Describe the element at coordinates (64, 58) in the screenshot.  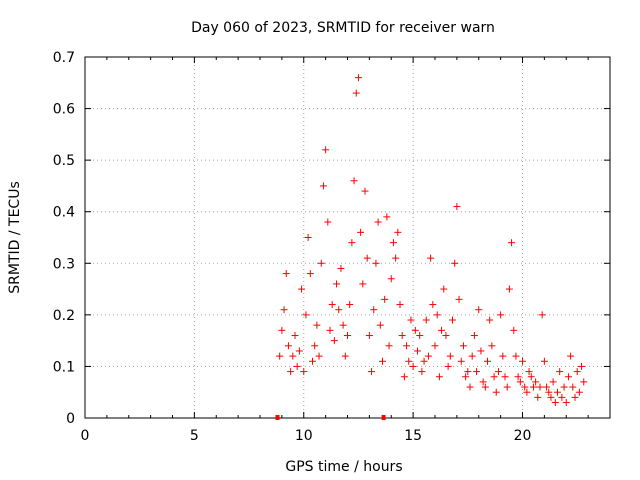
I see `y-tick-label: 0.7` at that location.